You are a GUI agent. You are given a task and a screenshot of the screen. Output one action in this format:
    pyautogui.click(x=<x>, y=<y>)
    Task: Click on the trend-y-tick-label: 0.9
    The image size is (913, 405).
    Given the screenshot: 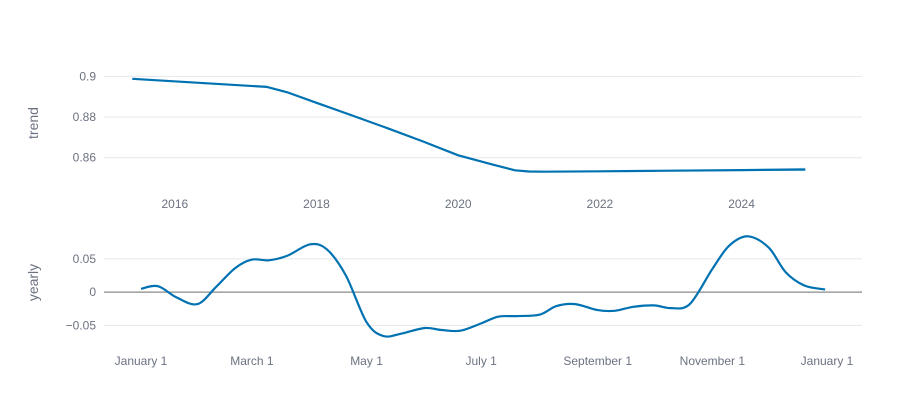 What is the action you would take?
    pyautogui.click(x=87, y=76)
    